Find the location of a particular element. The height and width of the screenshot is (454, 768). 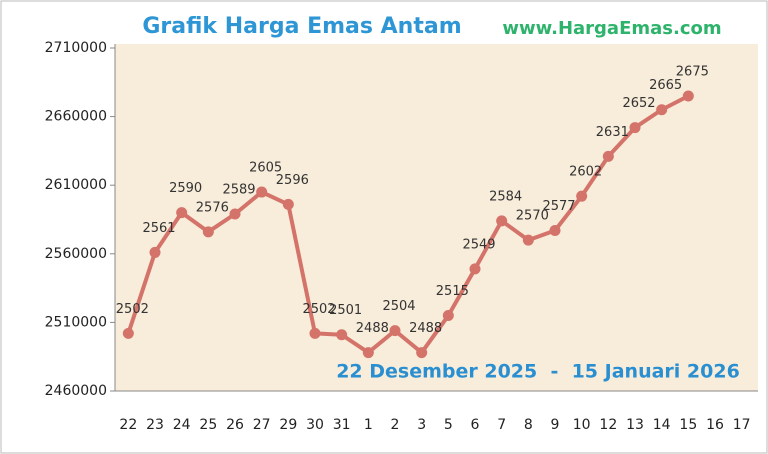

x-tick-label: 22 is located at coordinates (128, 425).